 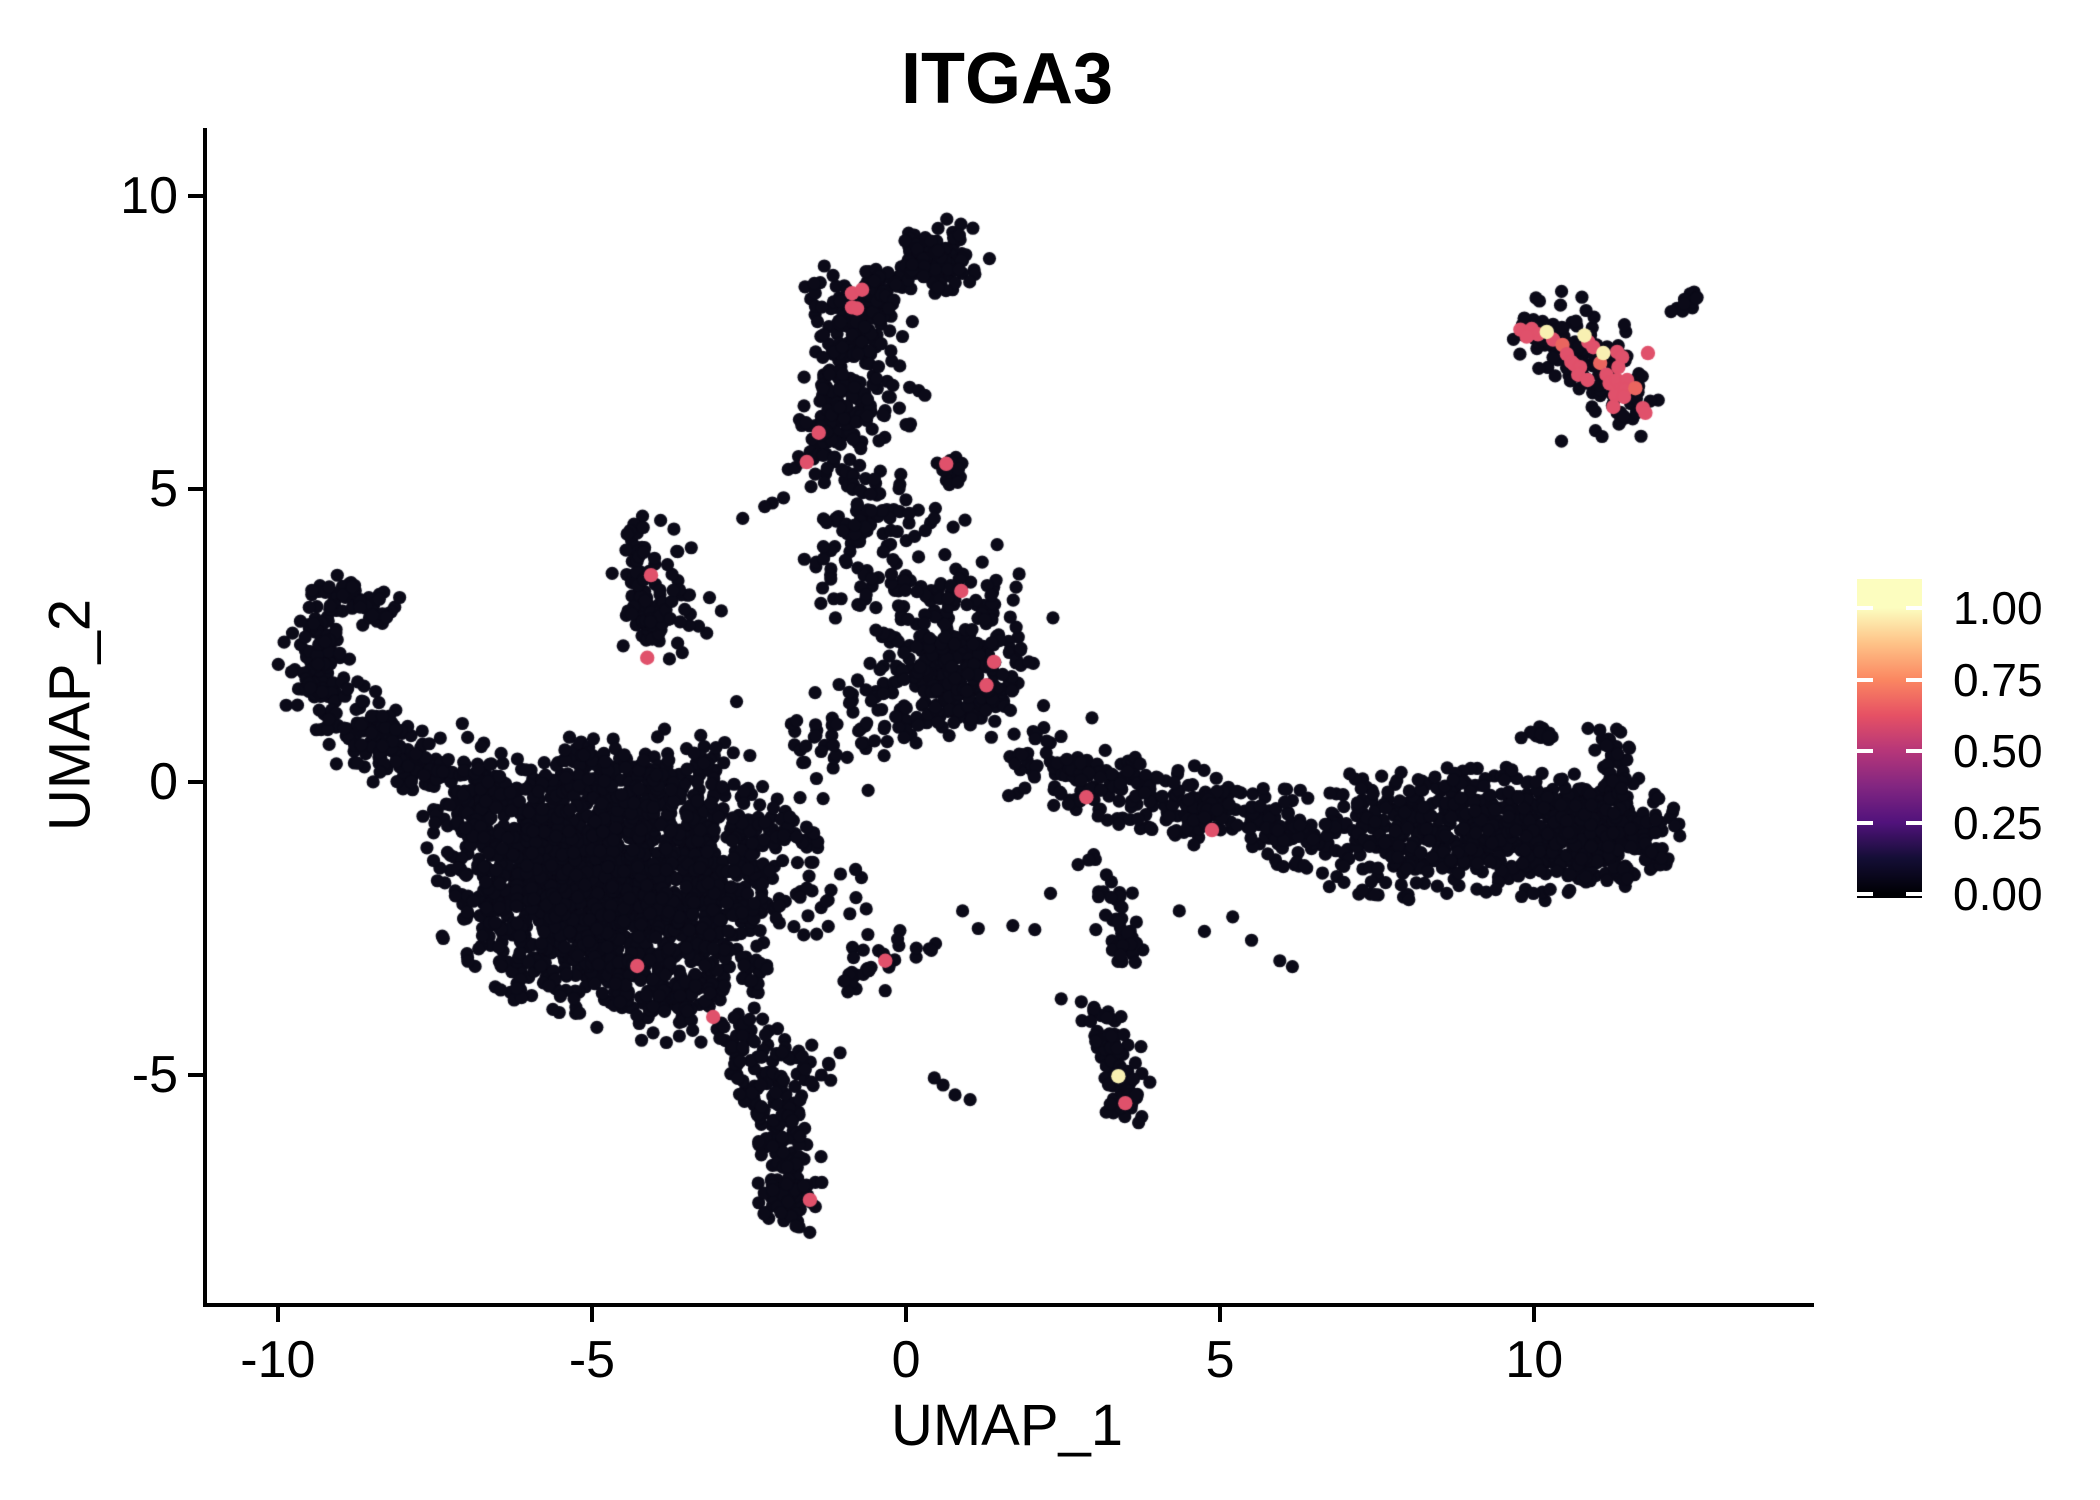 I want to click on colorbar-tick-label: 1.00, so click(x=1998, y=608).